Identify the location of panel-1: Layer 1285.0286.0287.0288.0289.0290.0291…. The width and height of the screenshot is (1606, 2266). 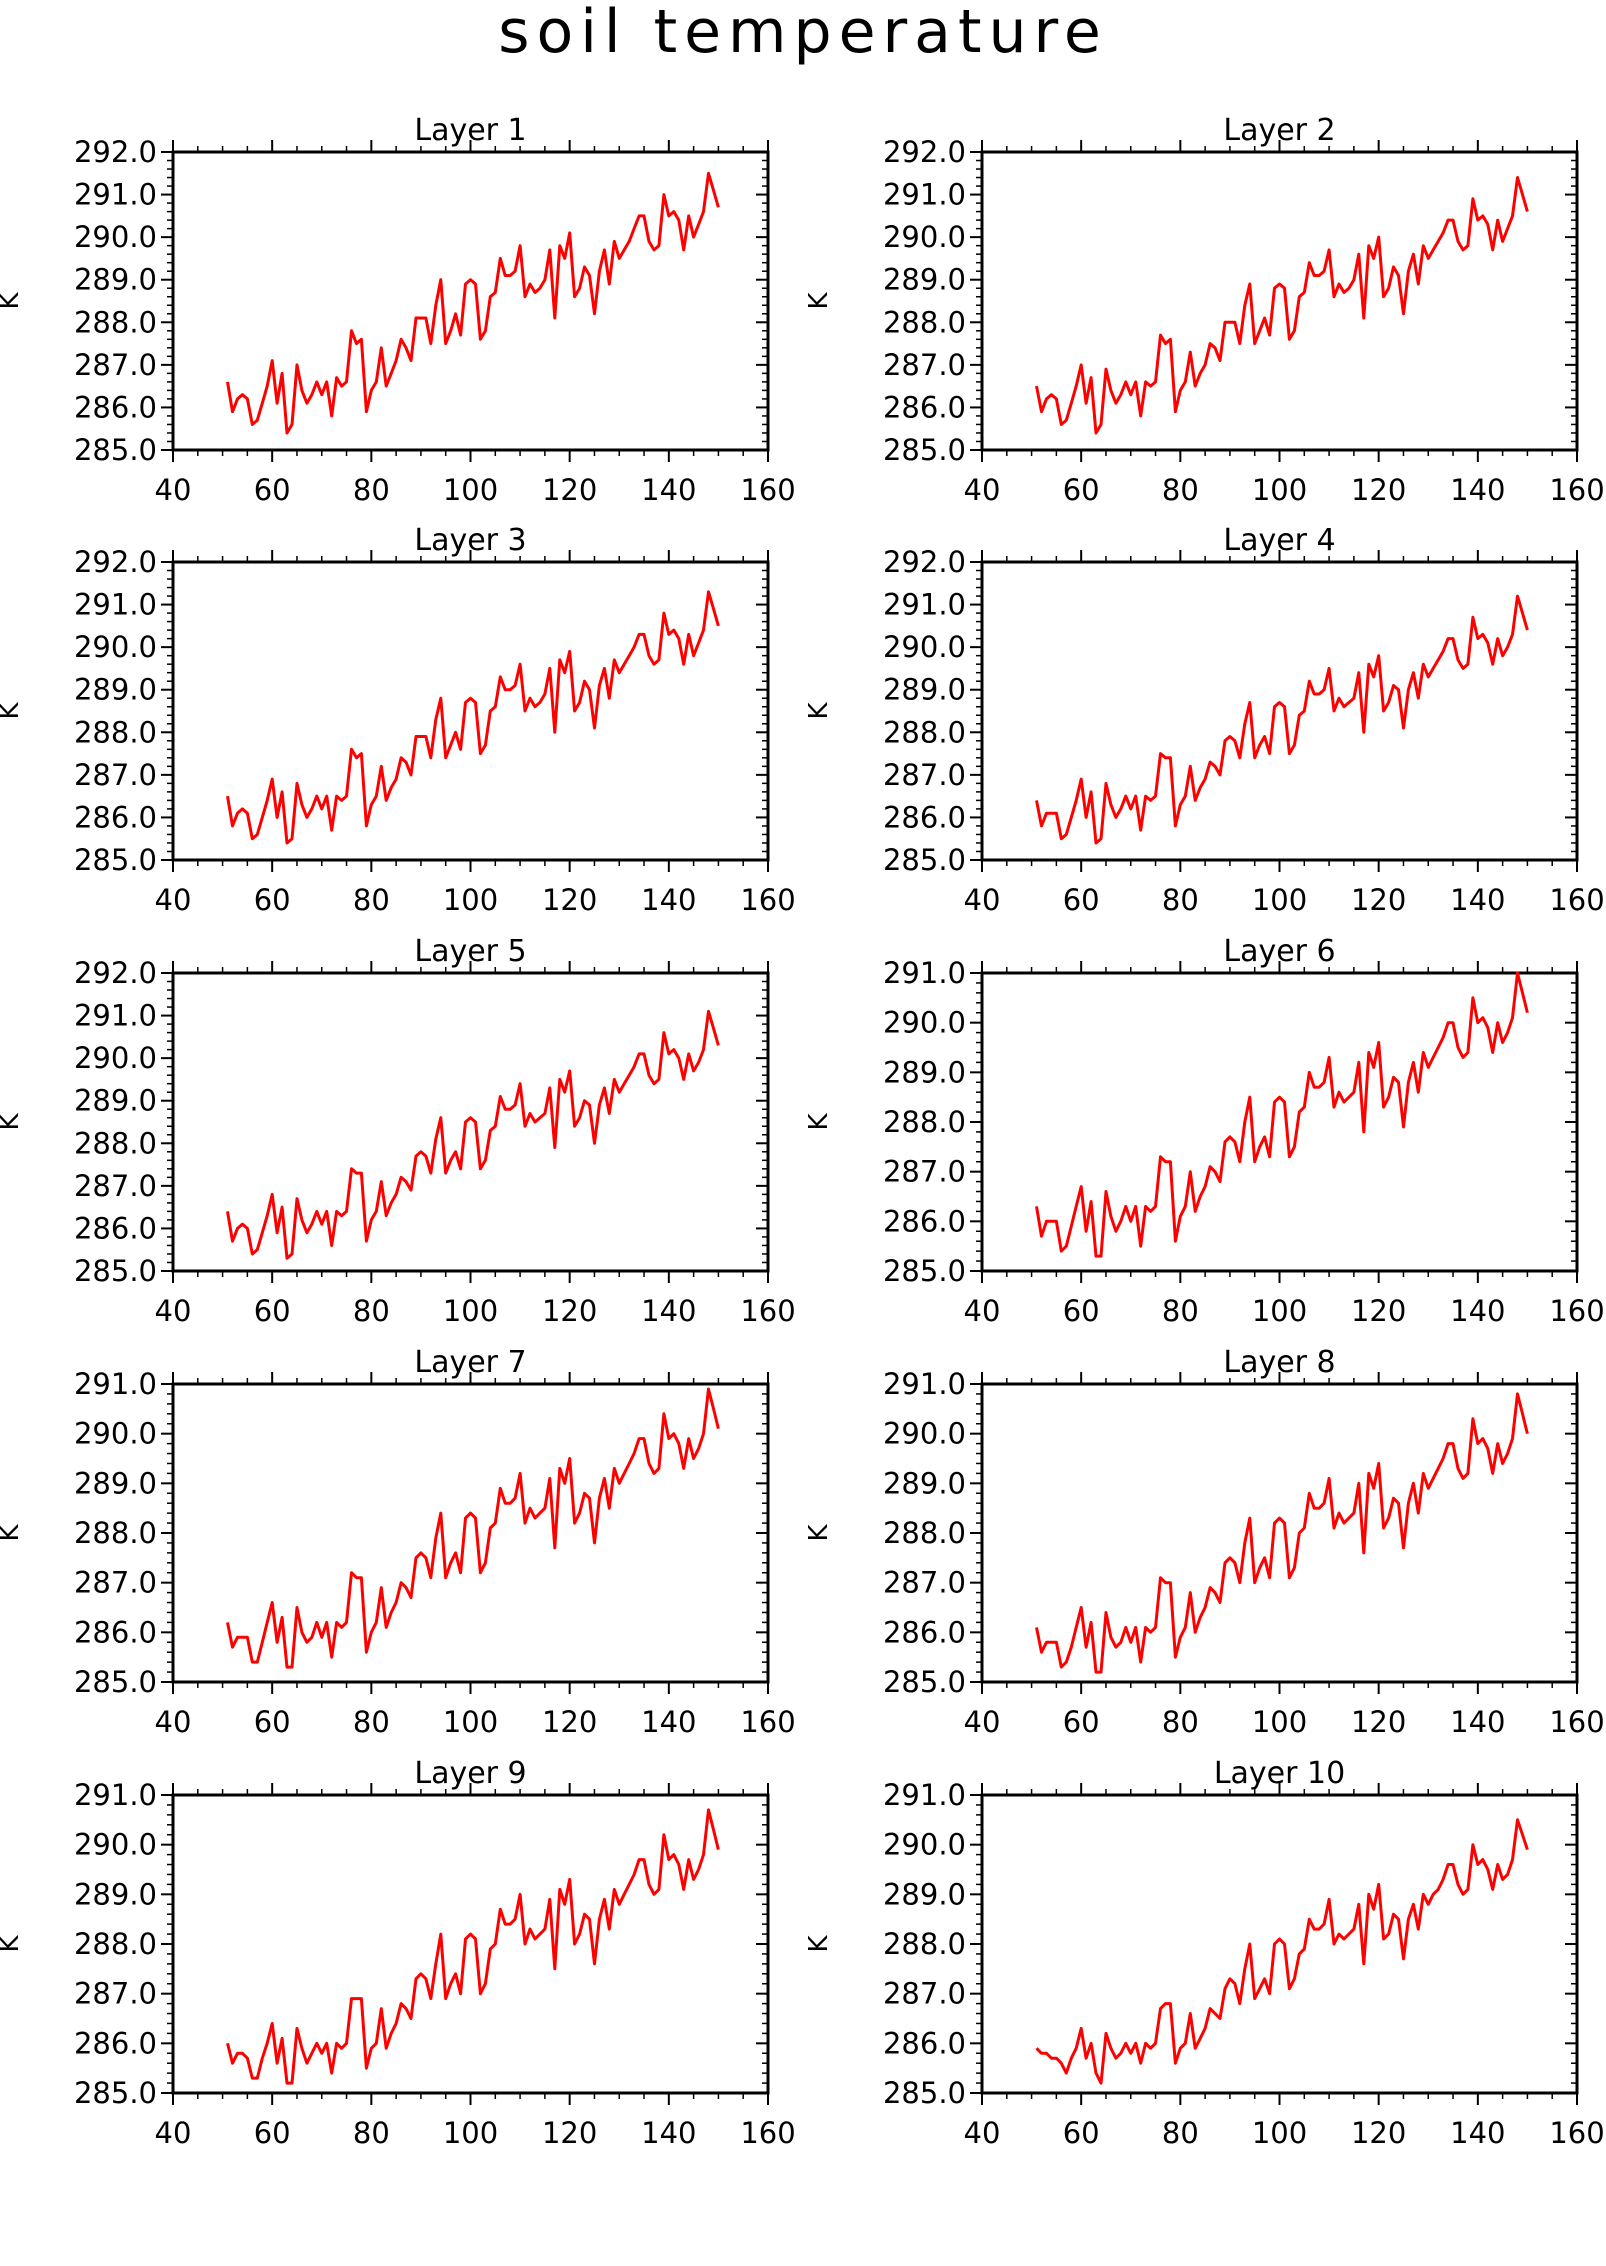
(398, 310).